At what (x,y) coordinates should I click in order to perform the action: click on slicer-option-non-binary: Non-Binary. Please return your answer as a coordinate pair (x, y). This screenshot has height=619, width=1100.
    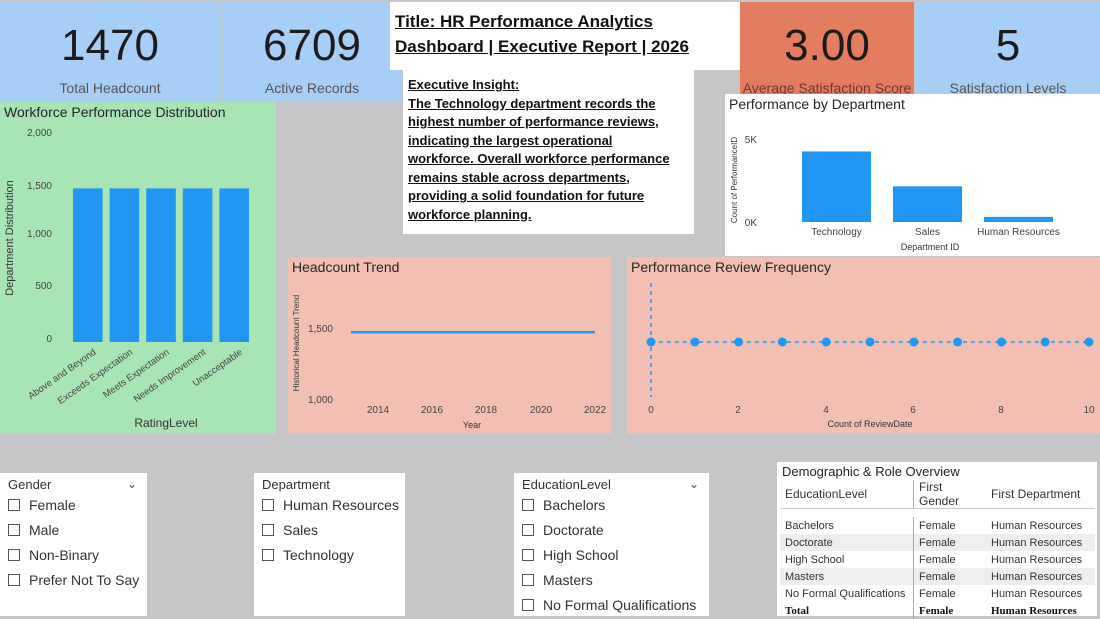
    Looking at the image, I should click on (53, 555).